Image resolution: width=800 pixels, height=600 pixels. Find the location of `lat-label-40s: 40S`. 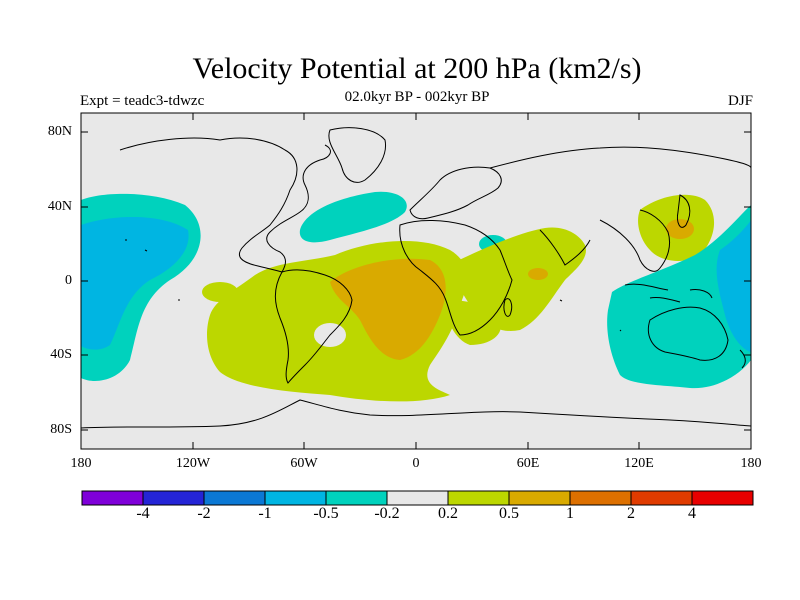

lat-label-40s: 40S is located at coordinates (61, 354).